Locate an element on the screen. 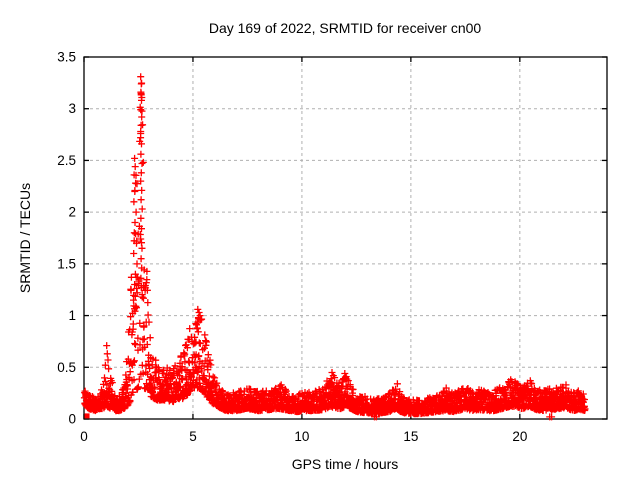 The image size is (640, 480). x-tick-label: 0 is located at coordinates (84, 436).